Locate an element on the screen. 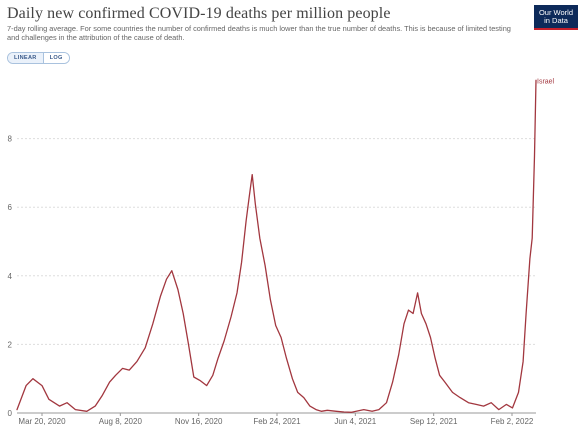  owid-logo: Our World in Data is located at coordinates (556, 17).